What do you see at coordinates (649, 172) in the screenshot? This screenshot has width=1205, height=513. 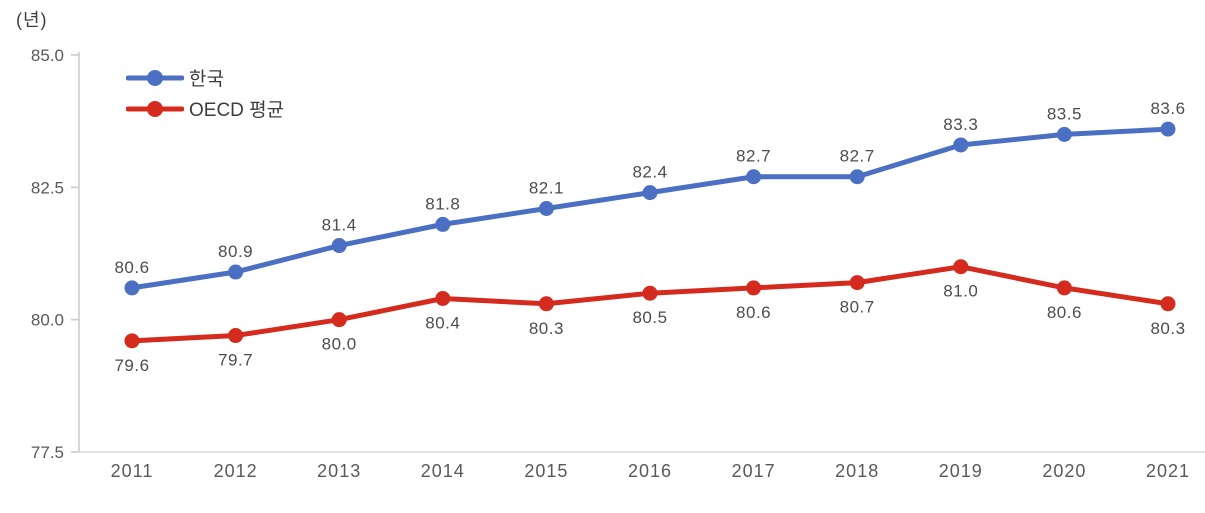 I see `data-label: 82.4` at bounding box center [649, 172].